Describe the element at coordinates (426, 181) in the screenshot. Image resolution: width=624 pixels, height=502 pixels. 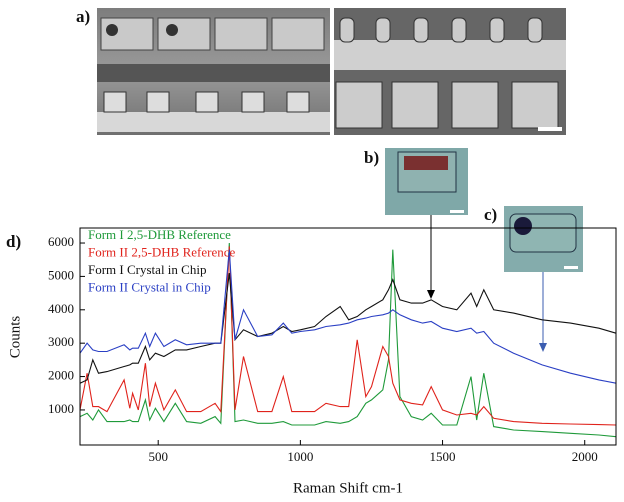
I see `micrograph-b` at that location.